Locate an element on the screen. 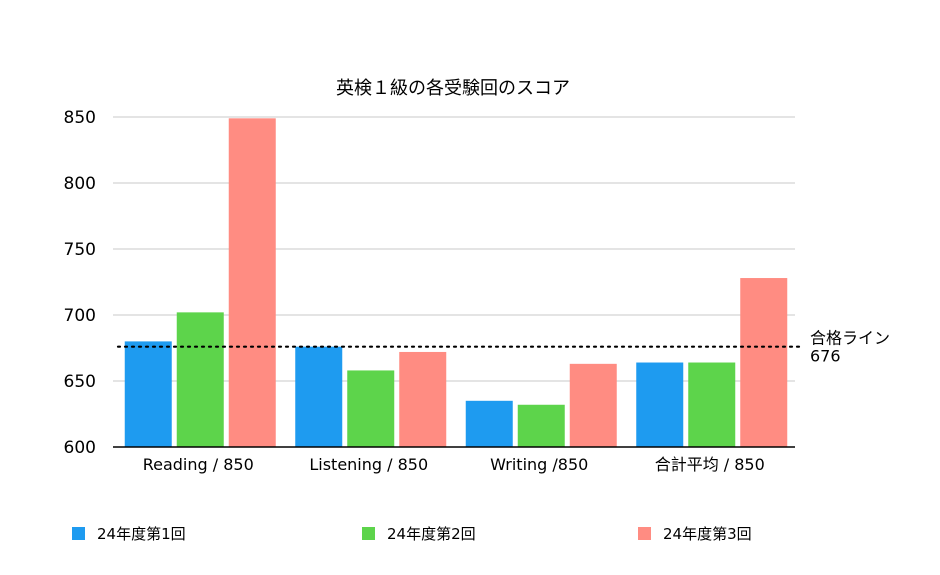  legend-item-1: 24年度第1回 is located at coordinates (129, 533).